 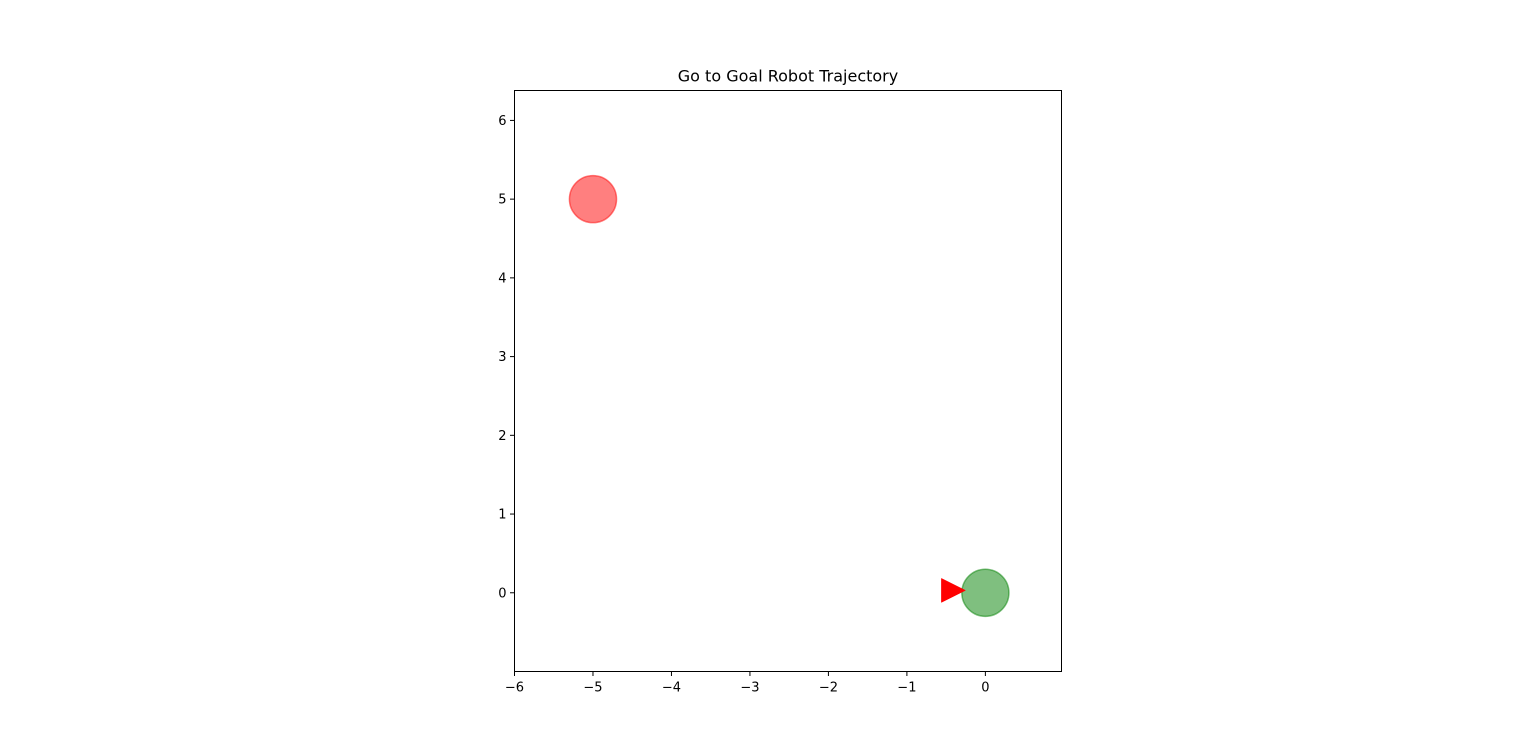 What do you see at coordinates (502, 278) in the screenshot?
I see `y-tick-label: 4` at bounding box center [502, 278].